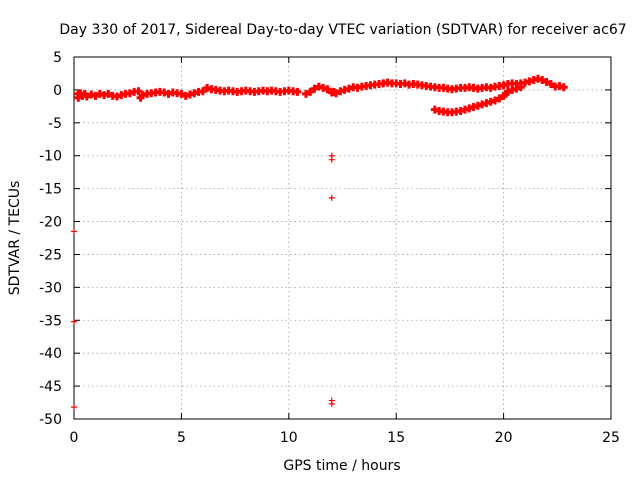 Image resolution: width=640 pixels, height=480 pixels. I want to click on y-tick-label: -30, so click(50, 288).